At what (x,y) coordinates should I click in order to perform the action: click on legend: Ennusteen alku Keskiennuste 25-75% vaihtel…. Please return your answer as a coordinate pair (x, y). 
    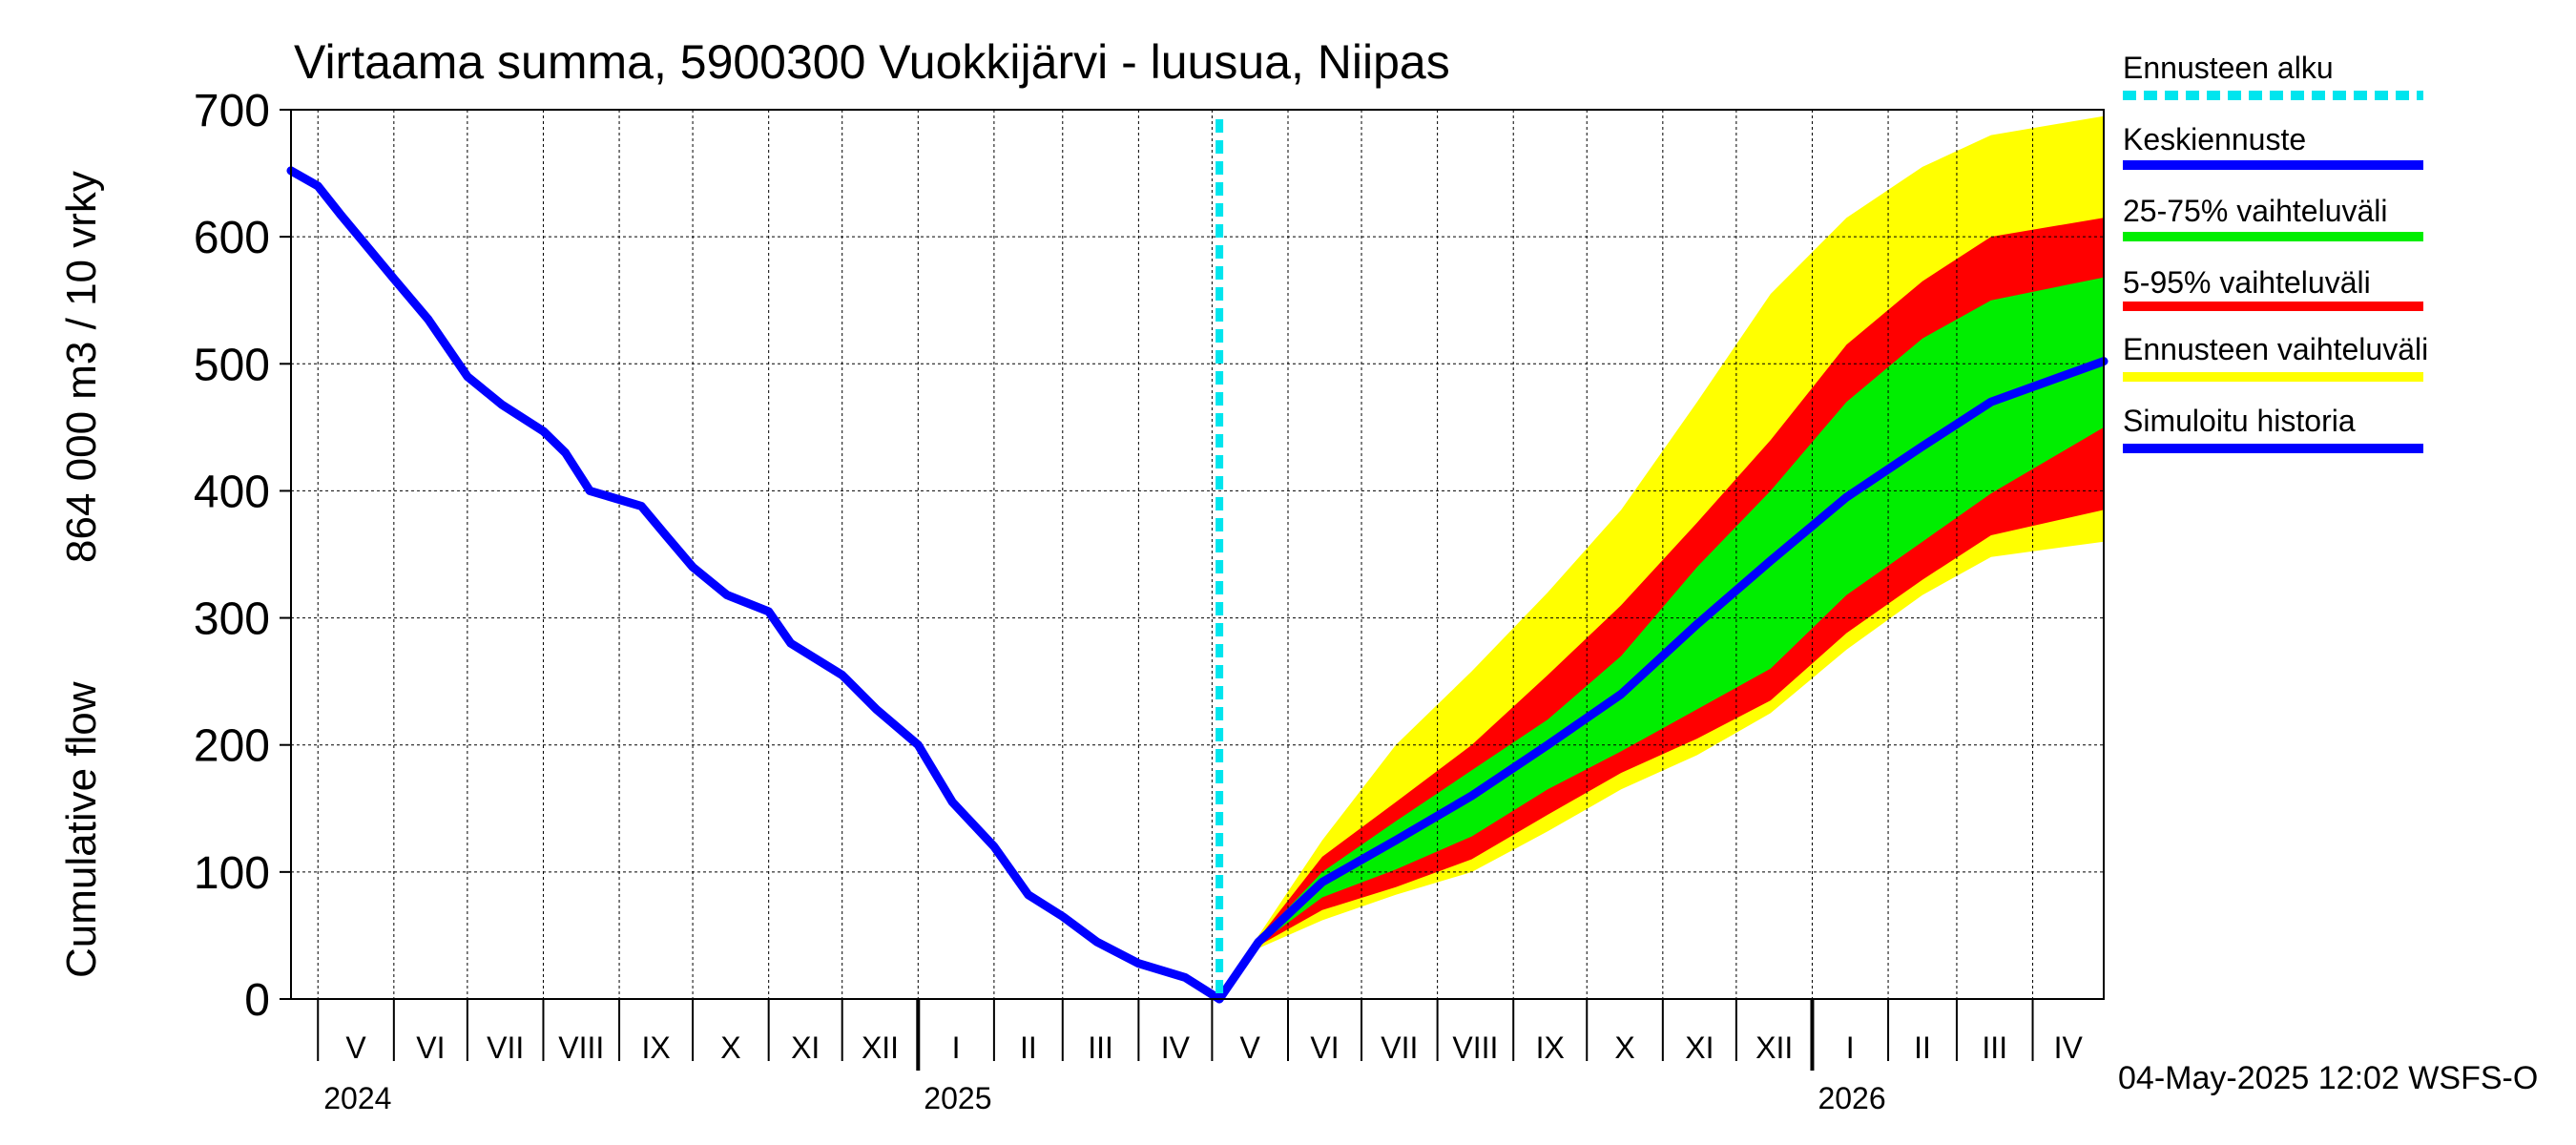
    Looking at the image, I should click on (2275, 252).